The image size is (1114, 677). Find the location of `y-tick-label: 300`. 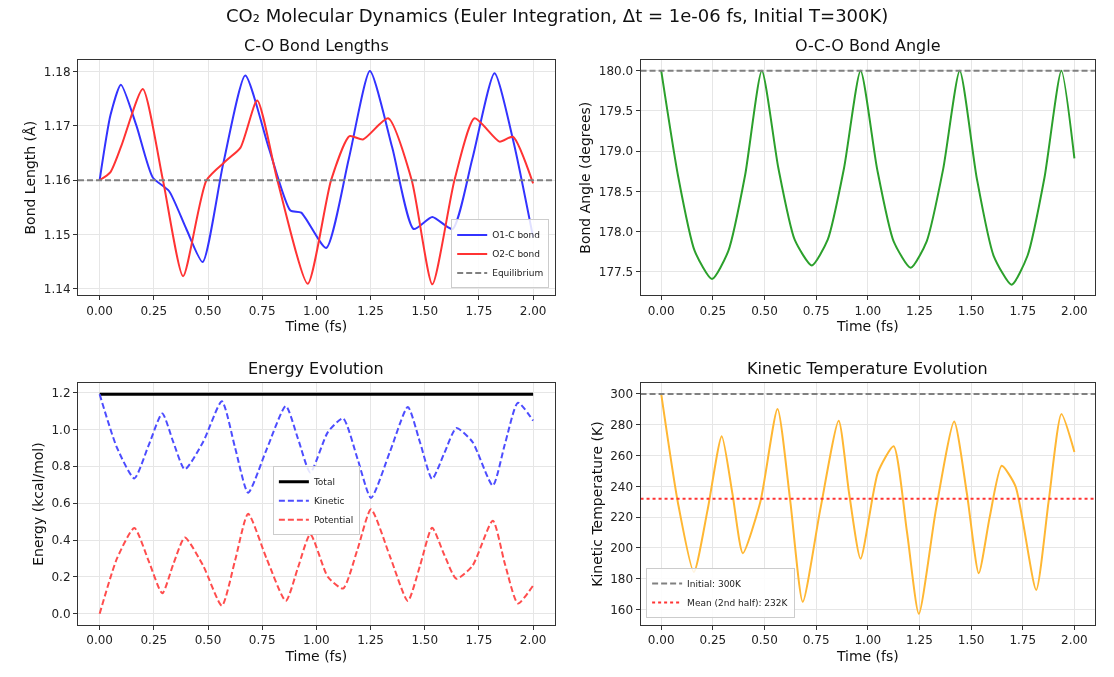

y-tick-label: 300 is located at coordinates (622, 394).